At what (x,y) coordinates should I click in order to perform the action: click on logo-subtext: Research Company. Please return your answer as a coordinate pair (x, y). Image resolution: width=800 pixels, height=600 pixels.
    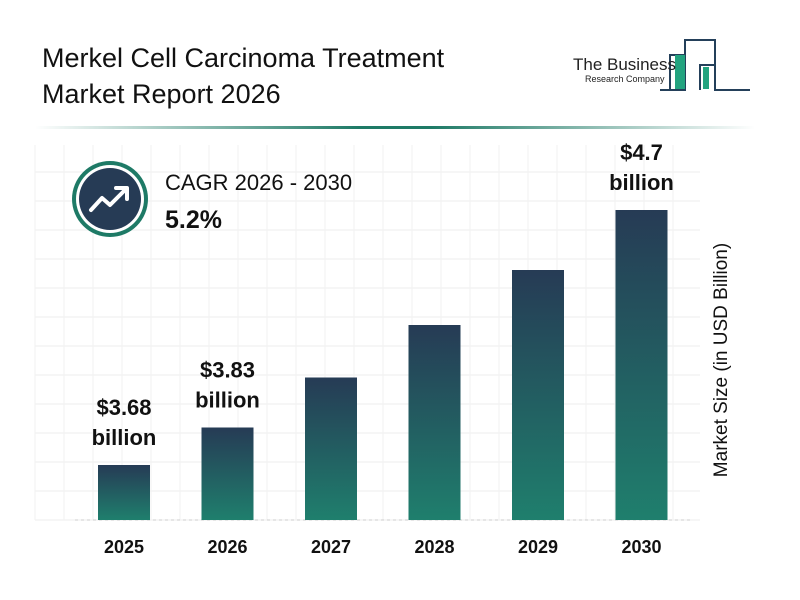
    Looking at the image, I should click on (625, 79).